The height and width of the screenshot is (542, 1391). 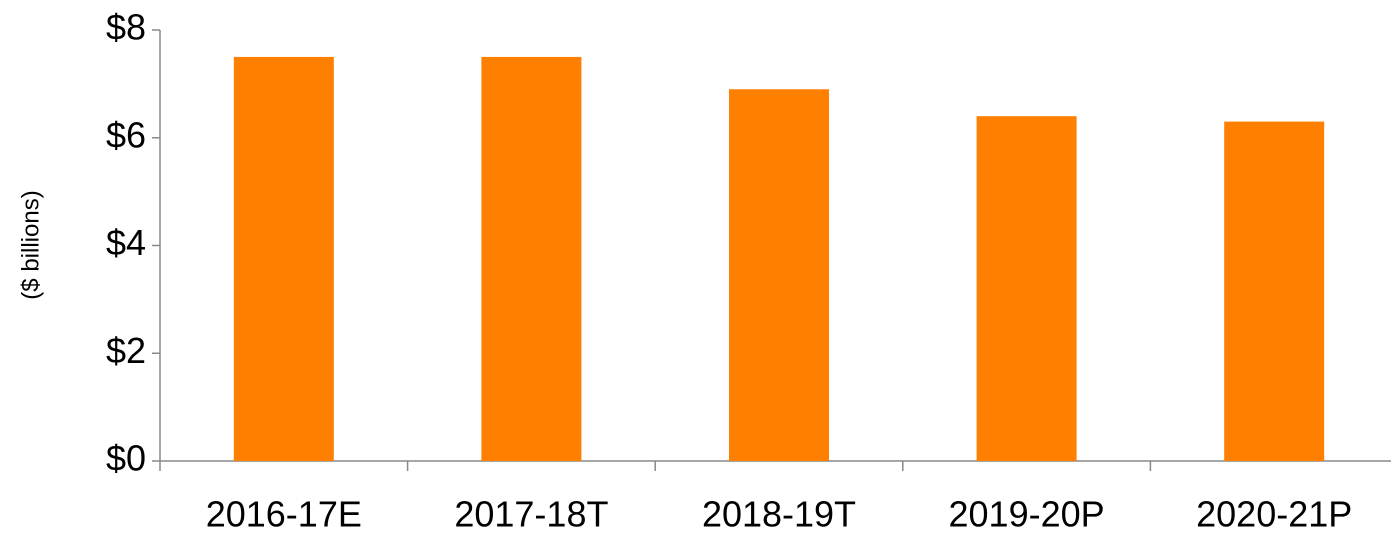 What do you see at coordinates (1027, 514) in the screenshot?
I see `x-tick-label: 2019-20P` at bounding box center [1027, 514].